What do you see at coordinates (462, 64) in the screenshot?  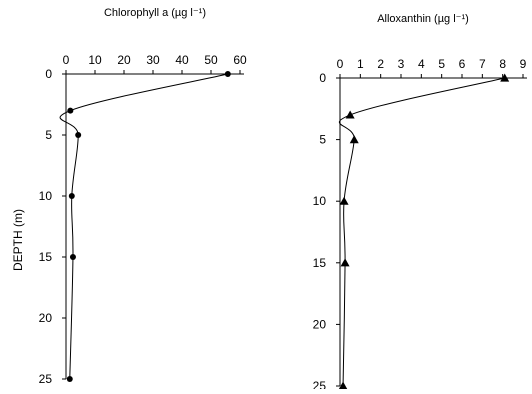 I see `x-tick-label: 6` at bounding box center [462, 64].